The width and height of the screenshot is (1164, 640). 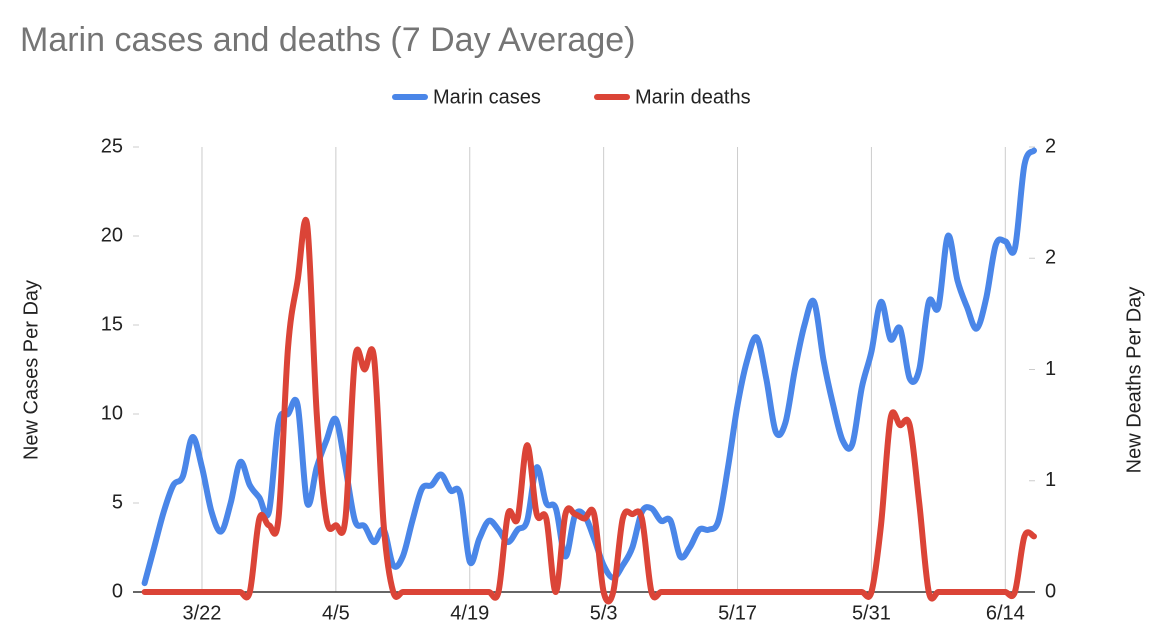 What do you see at coordinates (604, 613) in the screenshot?
I see `x-tick-label: 5/3` at bounding box center [604, 613].